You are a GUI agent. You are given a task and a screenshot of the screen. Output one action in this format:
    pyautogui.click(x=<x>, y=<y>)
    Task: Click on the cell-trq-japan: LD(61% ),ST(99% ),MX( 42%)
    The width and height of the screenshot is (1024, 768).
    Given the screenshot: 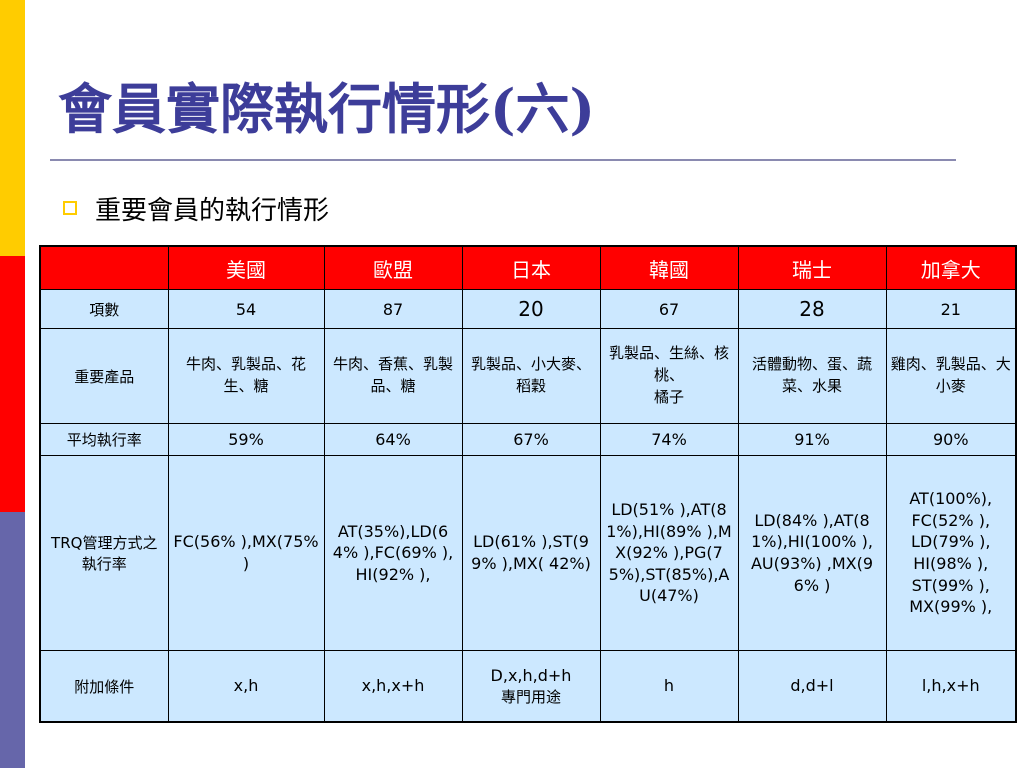 What is the action you would take?
    pyautogui.click(x=531, y=553)
    